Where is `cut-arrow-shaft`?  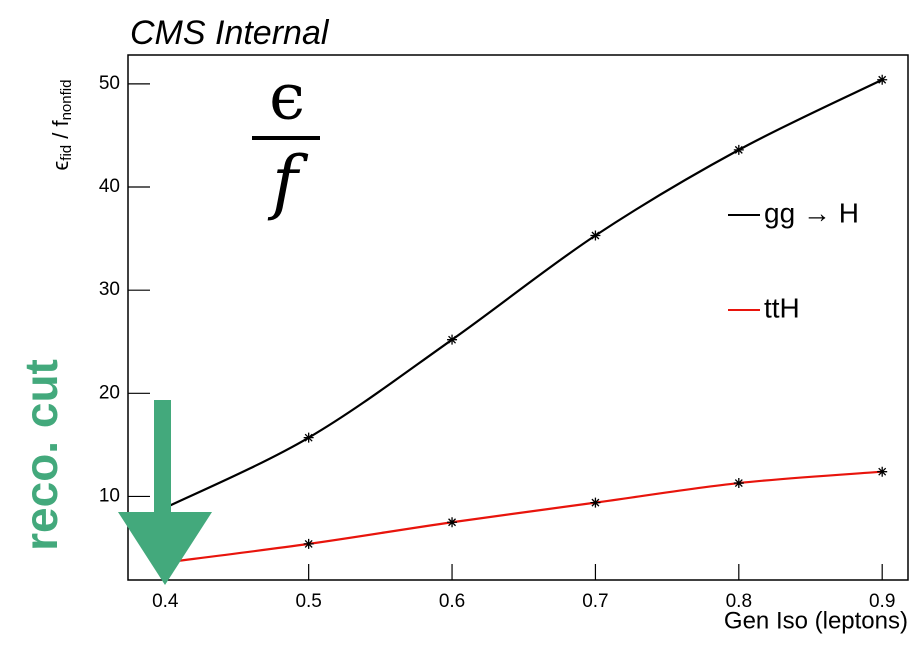
cut-arrow-shaft is located at coordinates (162, 457).